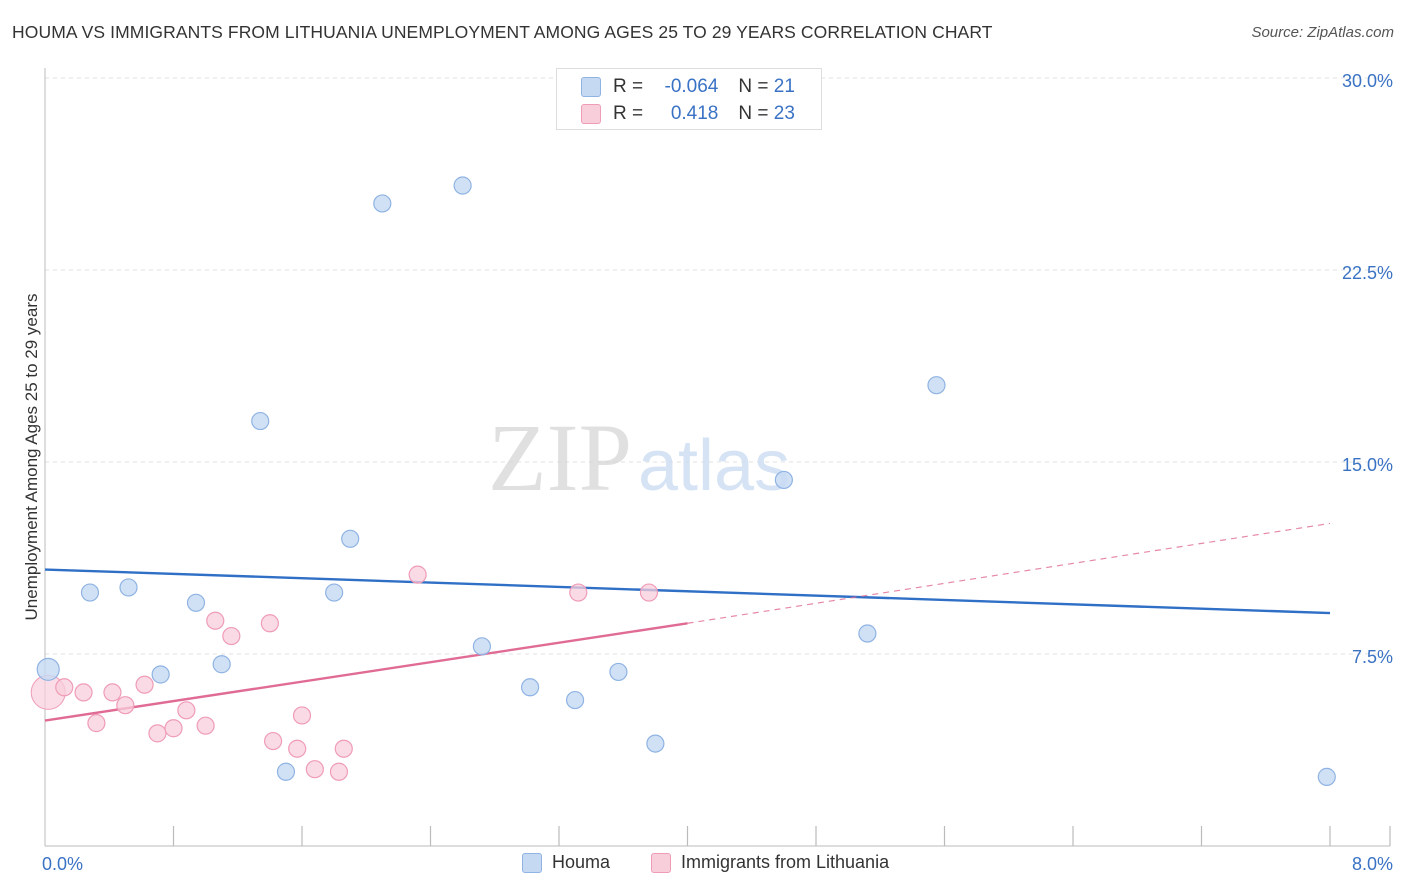 The width and height of the screenshot is (1406, 892). What do you see at coordinates (62, 864) in the screenshot?
I see `x-tick-label: 0.0%` at bounding box center [62, 864].